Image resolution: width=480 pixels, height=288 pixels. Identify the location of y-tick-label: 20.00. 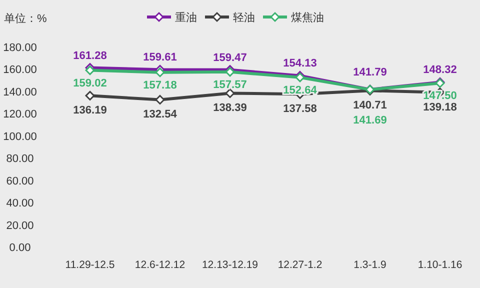
(20, 226).